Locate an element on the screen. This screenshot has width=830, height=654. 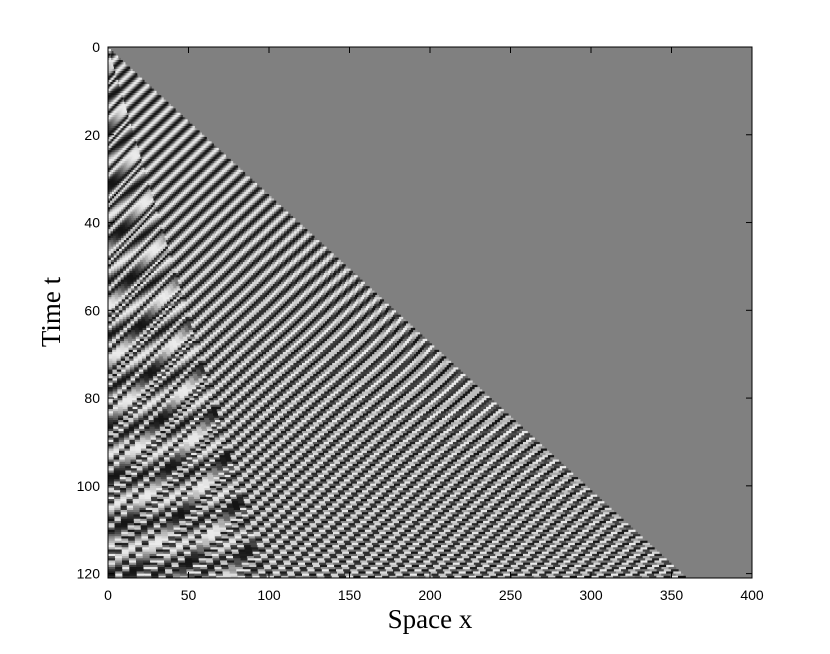
x-axis-title: Space x is located at coordinates (430, 619).